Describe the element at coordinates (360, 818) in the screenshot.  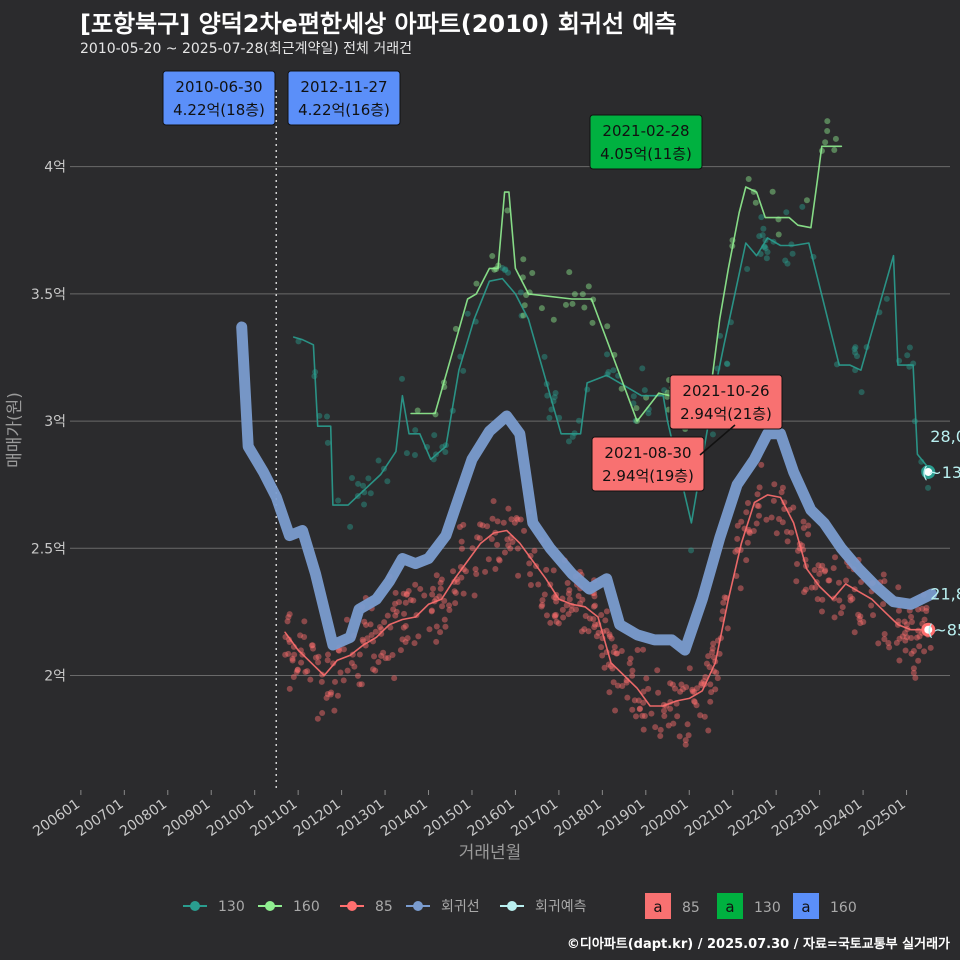
I see `x-tick-label: 201301` at that location.